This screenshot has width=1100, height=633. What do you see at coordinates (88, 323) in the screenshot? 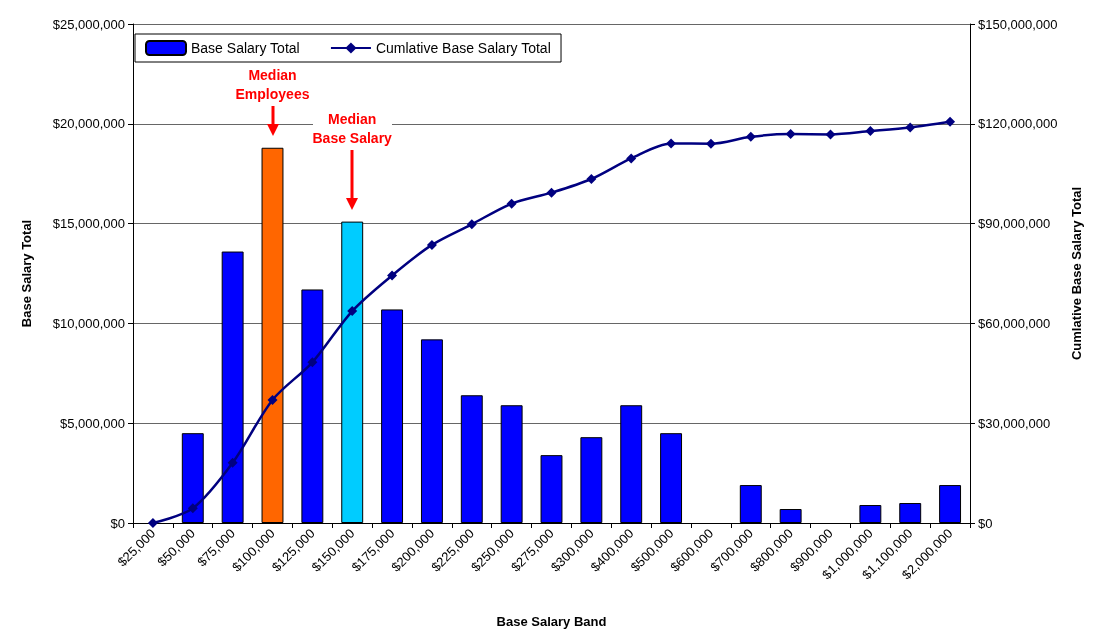
I see `y-tick-label: $10,000,000` at bounding box center [88, 323].